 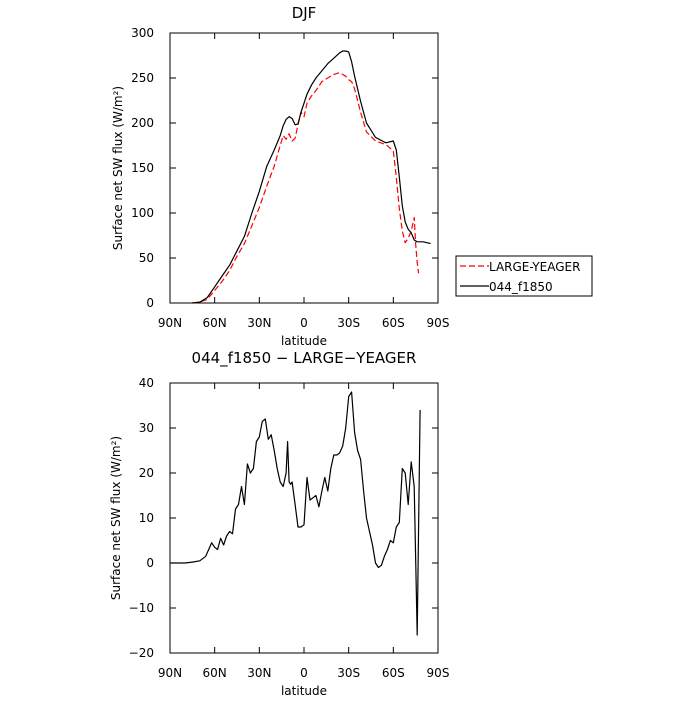 What do you see at coordinates (215, 323) in the screenshot?
I see `top-x-tick-label: 60N` at bounding box center [215, 323].